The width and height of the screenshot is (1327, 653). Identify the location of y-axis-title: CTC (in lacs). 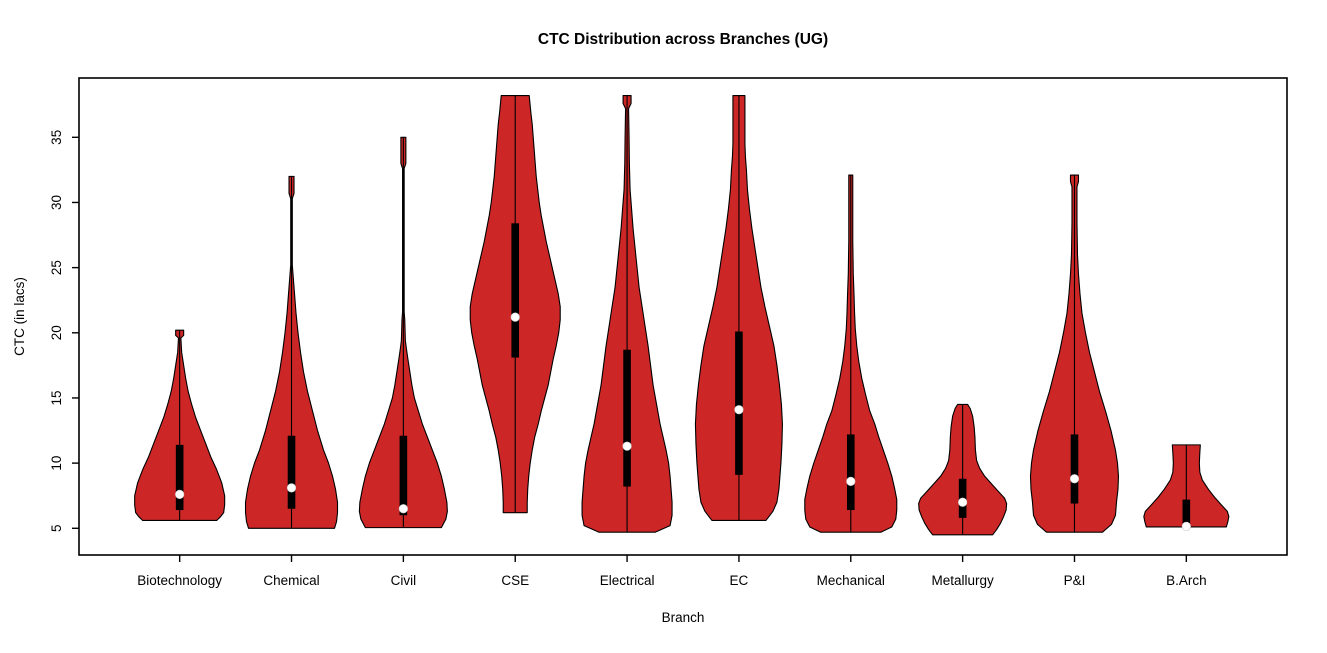
(19, 316).